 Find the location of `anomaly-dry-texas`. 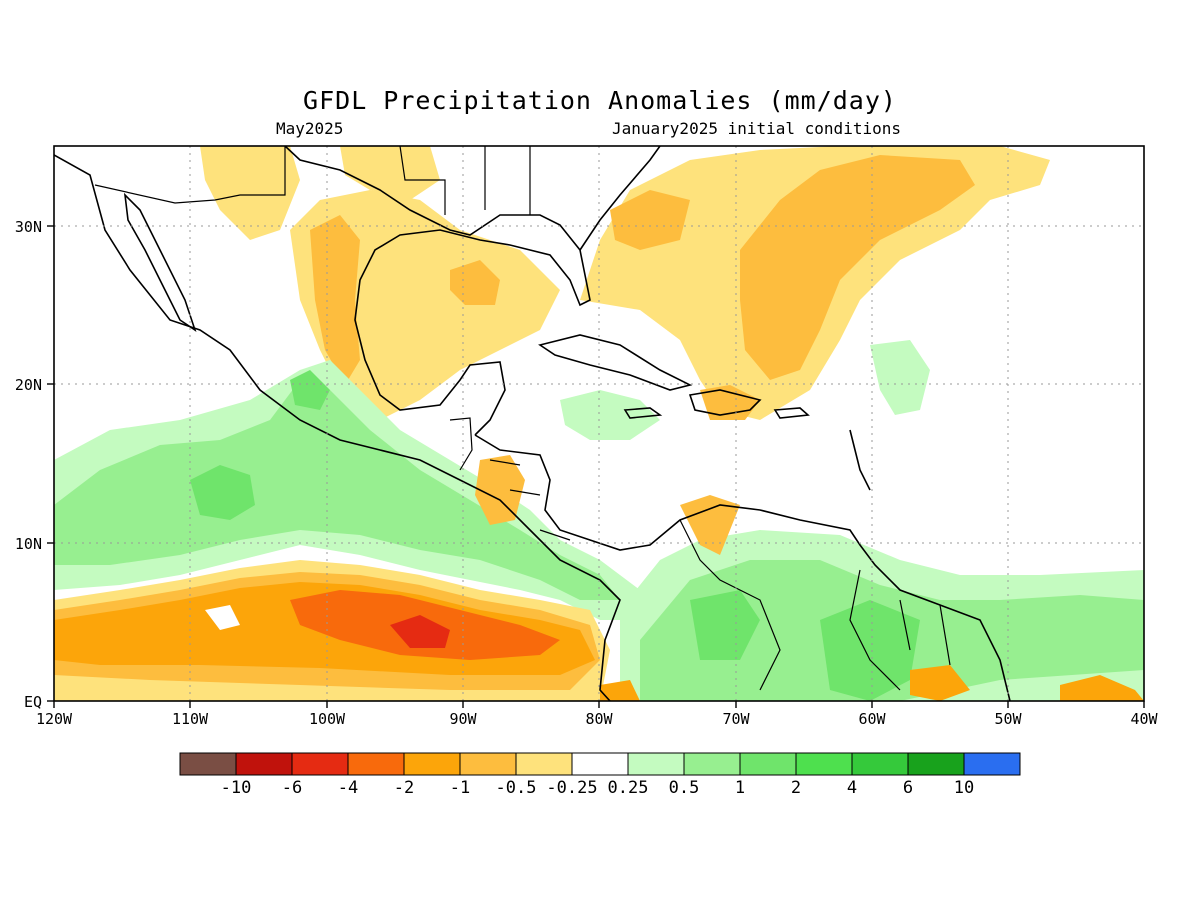

anomaly-dry-texas is located at coordinates (250, 193).